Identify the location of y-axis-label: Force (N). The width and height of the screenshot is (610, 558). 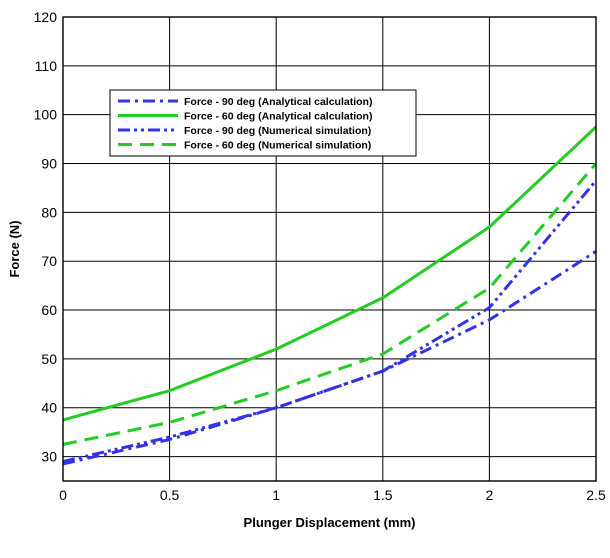
(14, 248).